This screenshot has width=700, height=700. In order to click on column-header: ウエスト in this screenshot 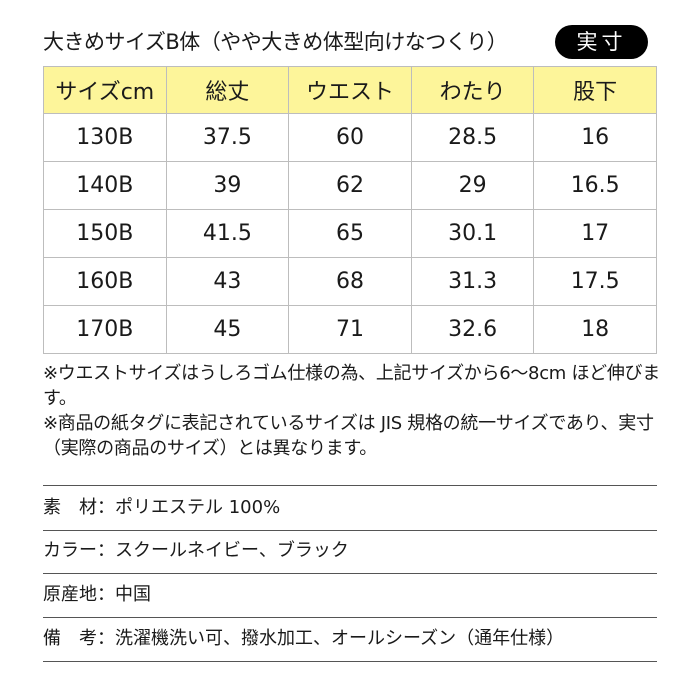, I will do `click(350, 90)`.